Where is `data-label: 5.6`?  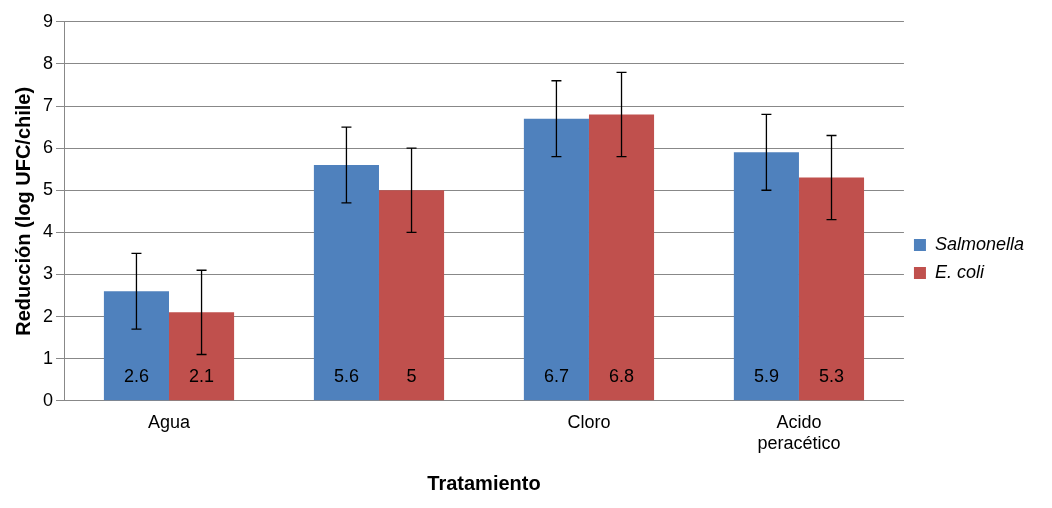 data-label: 5.6 is located at coordinates (346, 375).